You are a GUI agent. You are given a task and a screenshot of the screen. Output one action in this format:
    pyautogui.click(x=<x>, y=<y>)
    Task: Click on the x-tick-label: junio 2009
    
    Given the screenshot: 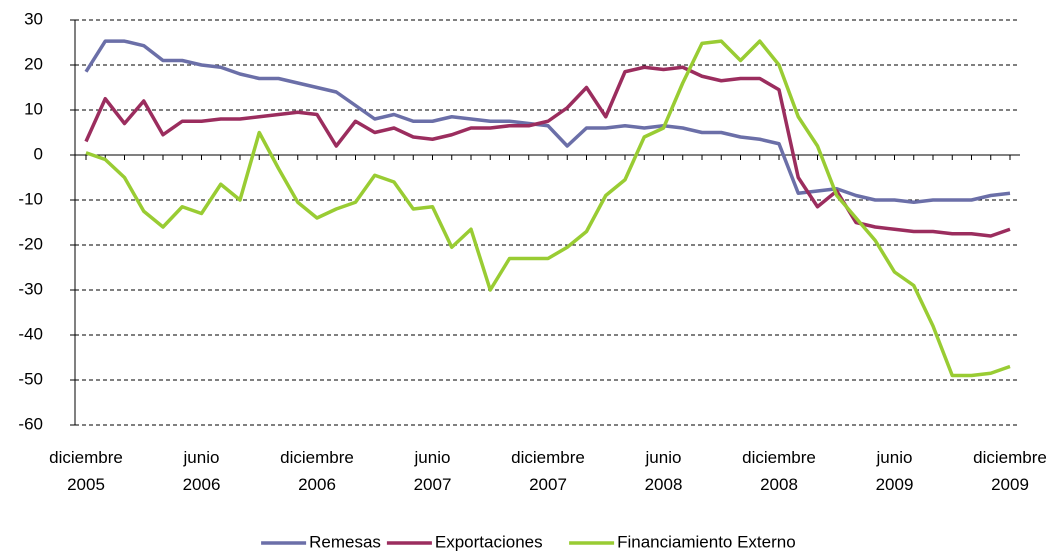 What is the action you would take?
    pyautogui.click(x=894, y=471)
    